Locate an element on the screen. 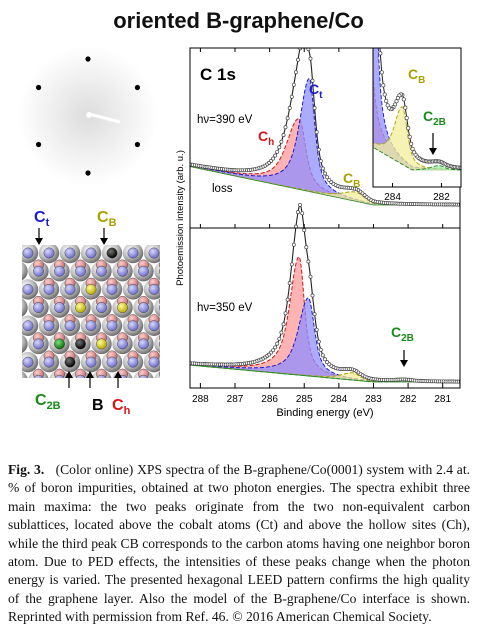 The width and height of the screenshot is (477, 639). peak-label-cb-top: CB is located at coordinates (351, 180).